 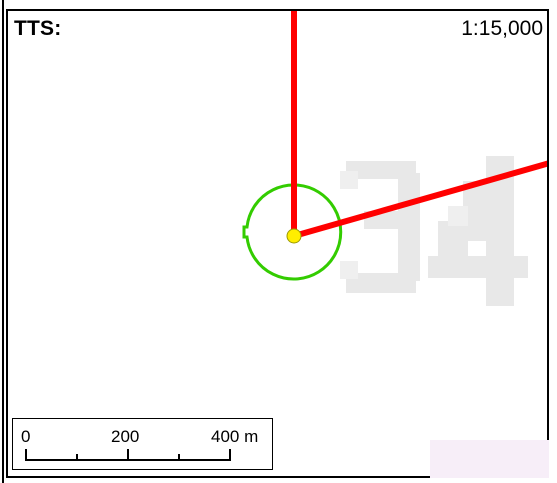 What do you see at coordinates (420, 199) in the screenshot?
I see `route-line-east` at bounding box center [420, 199].